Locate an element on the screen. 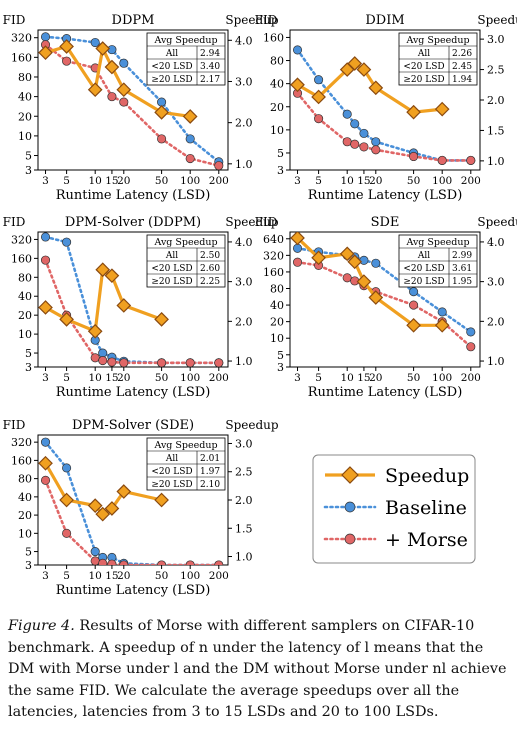 The image size is (517, 741). table-row-value: 3.40 is located at coordinates (210, 67).